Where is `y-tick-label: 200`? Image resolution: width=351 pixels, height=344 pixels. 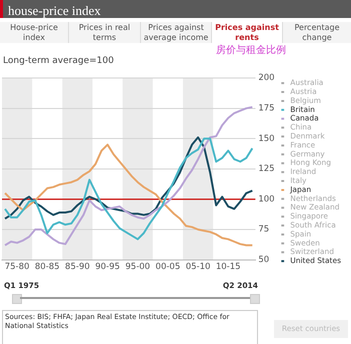
y-tick-label: 200 is located at coordinates (266, 78).